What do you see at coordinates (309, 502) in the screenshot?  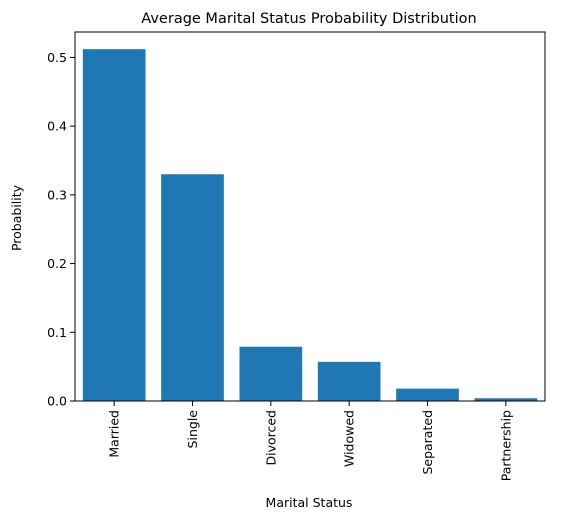 I see `x-axis-label: Marital Status` at bounding box center [309, 502].